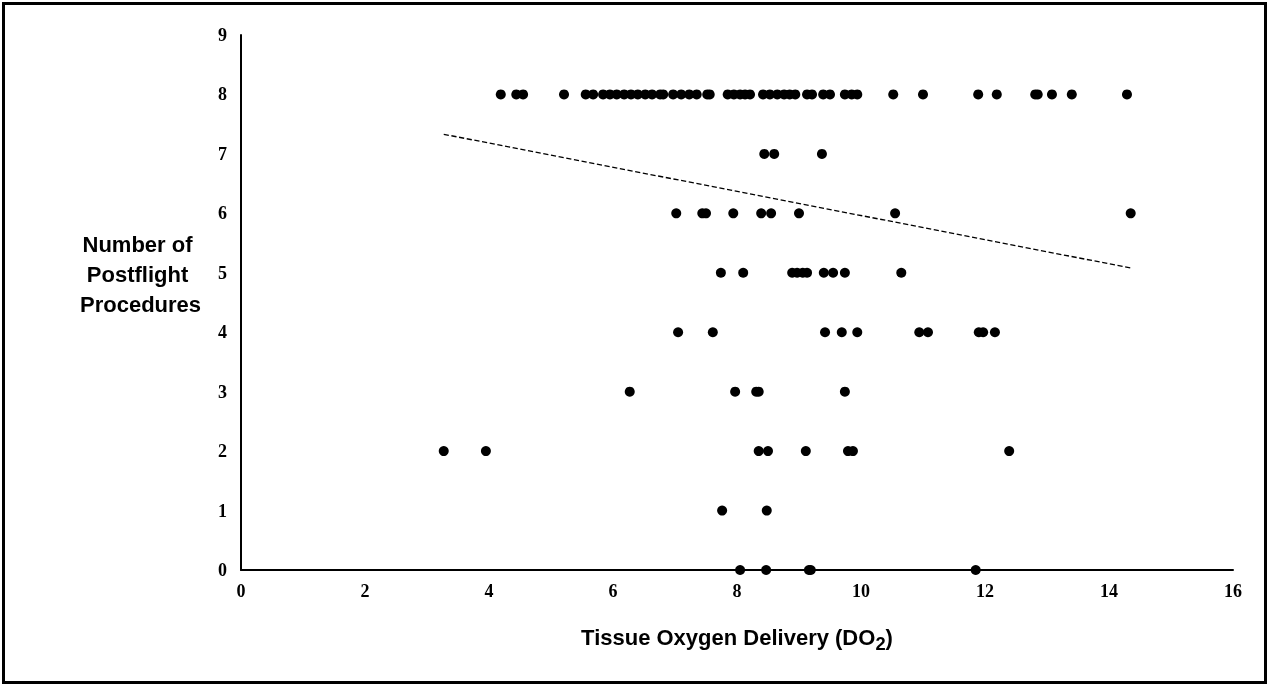  What do you see at coordinates (222, 153) in the screenshot?
I see `y-tick-label: 7` at bounding box center [222, 153].